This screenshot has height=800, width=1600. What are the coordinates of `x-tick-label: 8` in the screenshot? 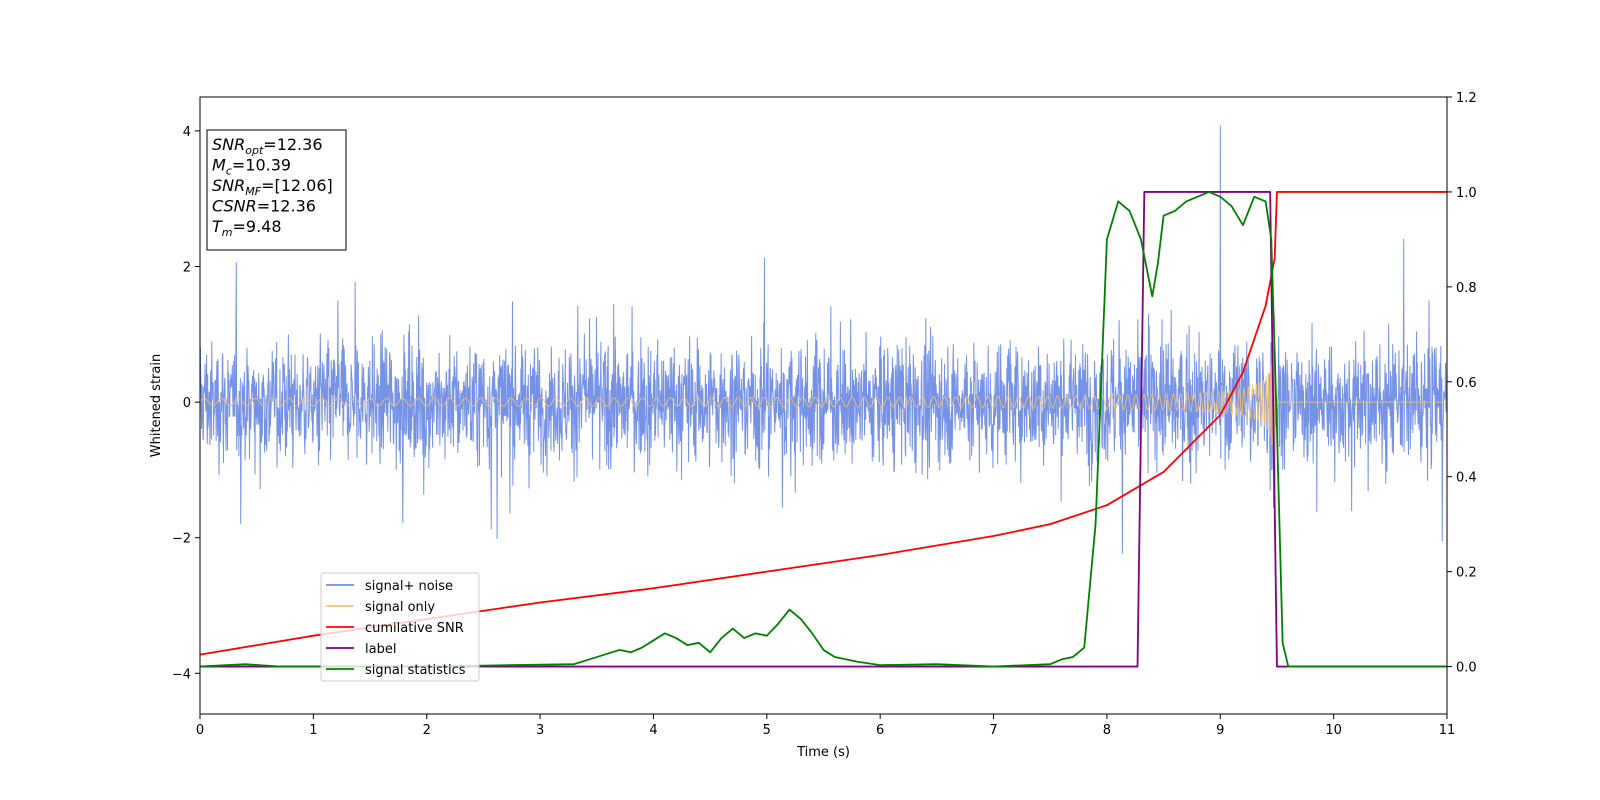 It's located at (1107, 730).